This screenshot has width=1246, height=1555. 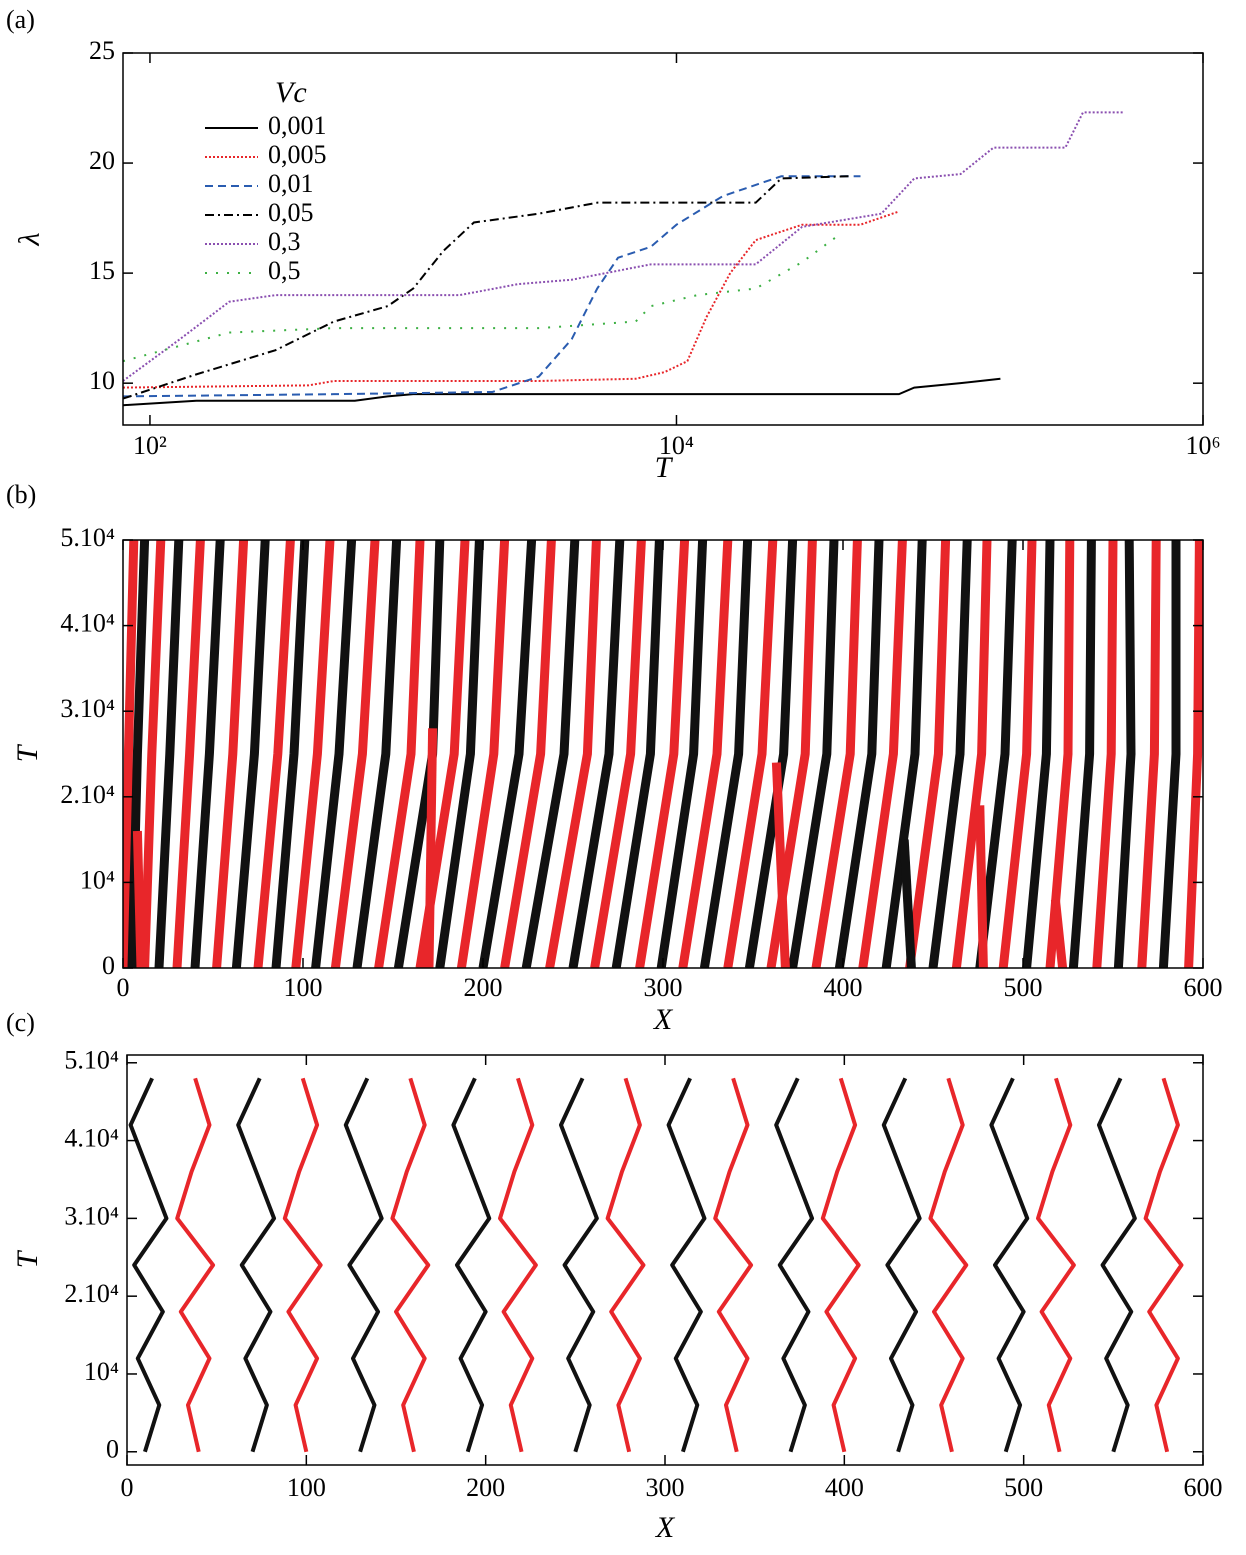 What do you see at coordinates (91, 1060) in the screenshot?
I see `y-tick-label: 5.10⁴` at bounding box center [91, 1060].